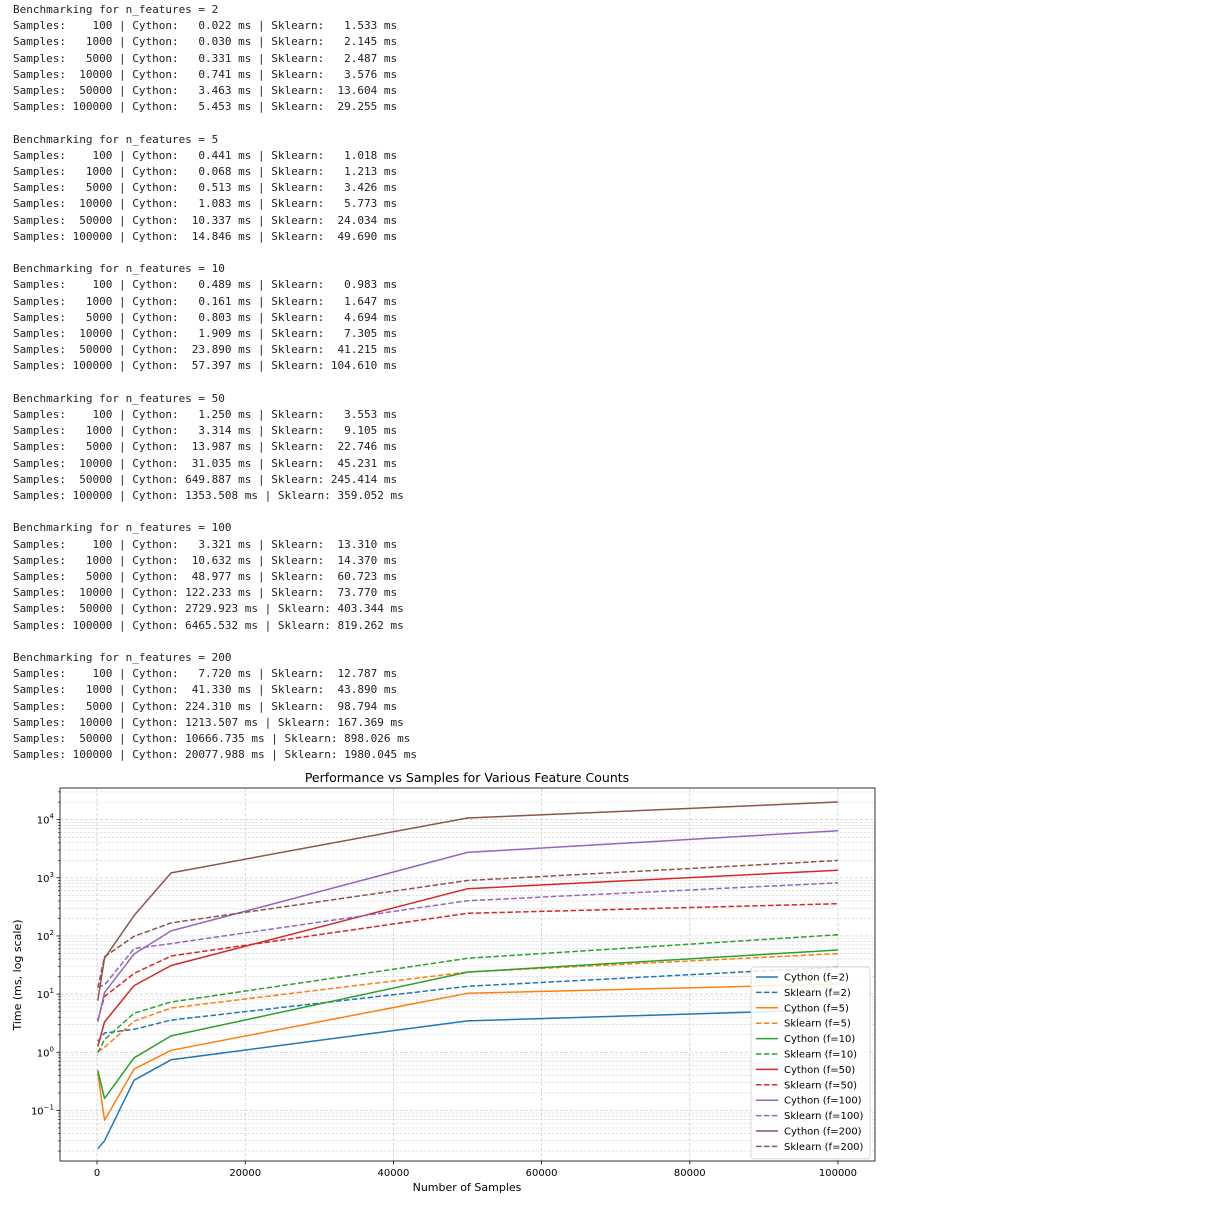  What do you see at coordinates (42, 1110) in the screenshot?
I see `y-tick-label: 10⁻¹` at bounding box center [42, 1110].